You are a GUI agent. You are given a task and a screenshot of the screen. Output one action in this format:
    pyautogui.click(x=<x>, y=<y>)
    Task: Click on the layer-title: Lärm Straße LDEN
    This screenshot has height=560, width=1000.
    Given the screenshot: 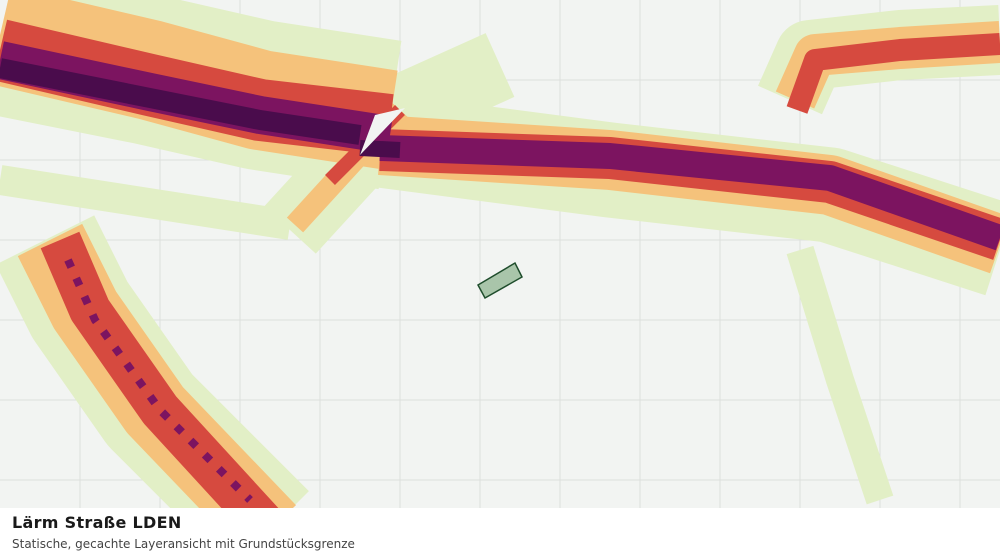 What is the action you would take?
    pyautogui.click(x=97, y=522)
    